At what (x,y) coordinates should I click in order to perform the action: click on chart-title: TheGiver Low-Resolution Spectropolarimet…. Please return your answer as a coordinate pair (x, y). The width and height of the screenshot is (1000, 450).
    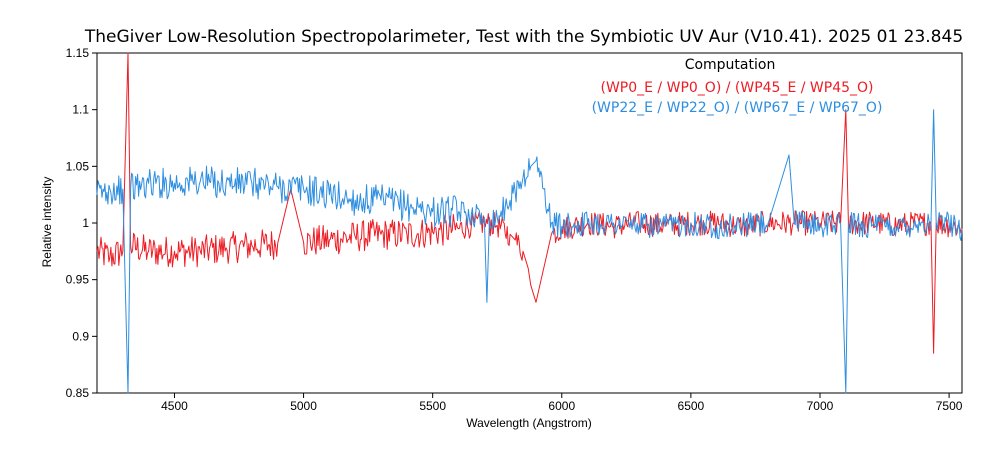
    Looking at the image, I should click on (523, 37).